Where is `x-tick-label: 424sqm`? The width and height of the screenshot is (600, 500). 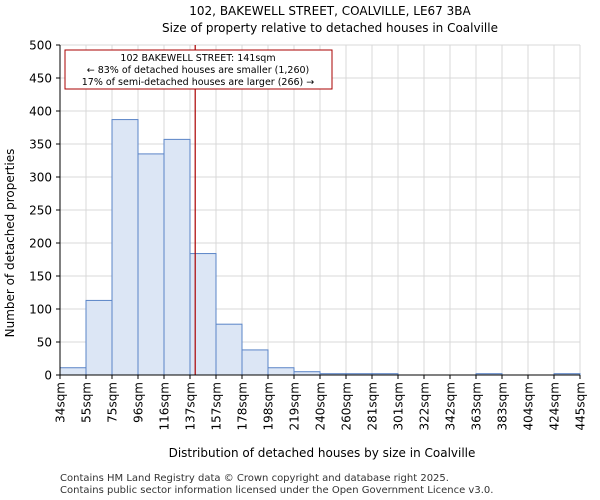
x-tick-label: 424sqm is located at coordinates (555, 406).